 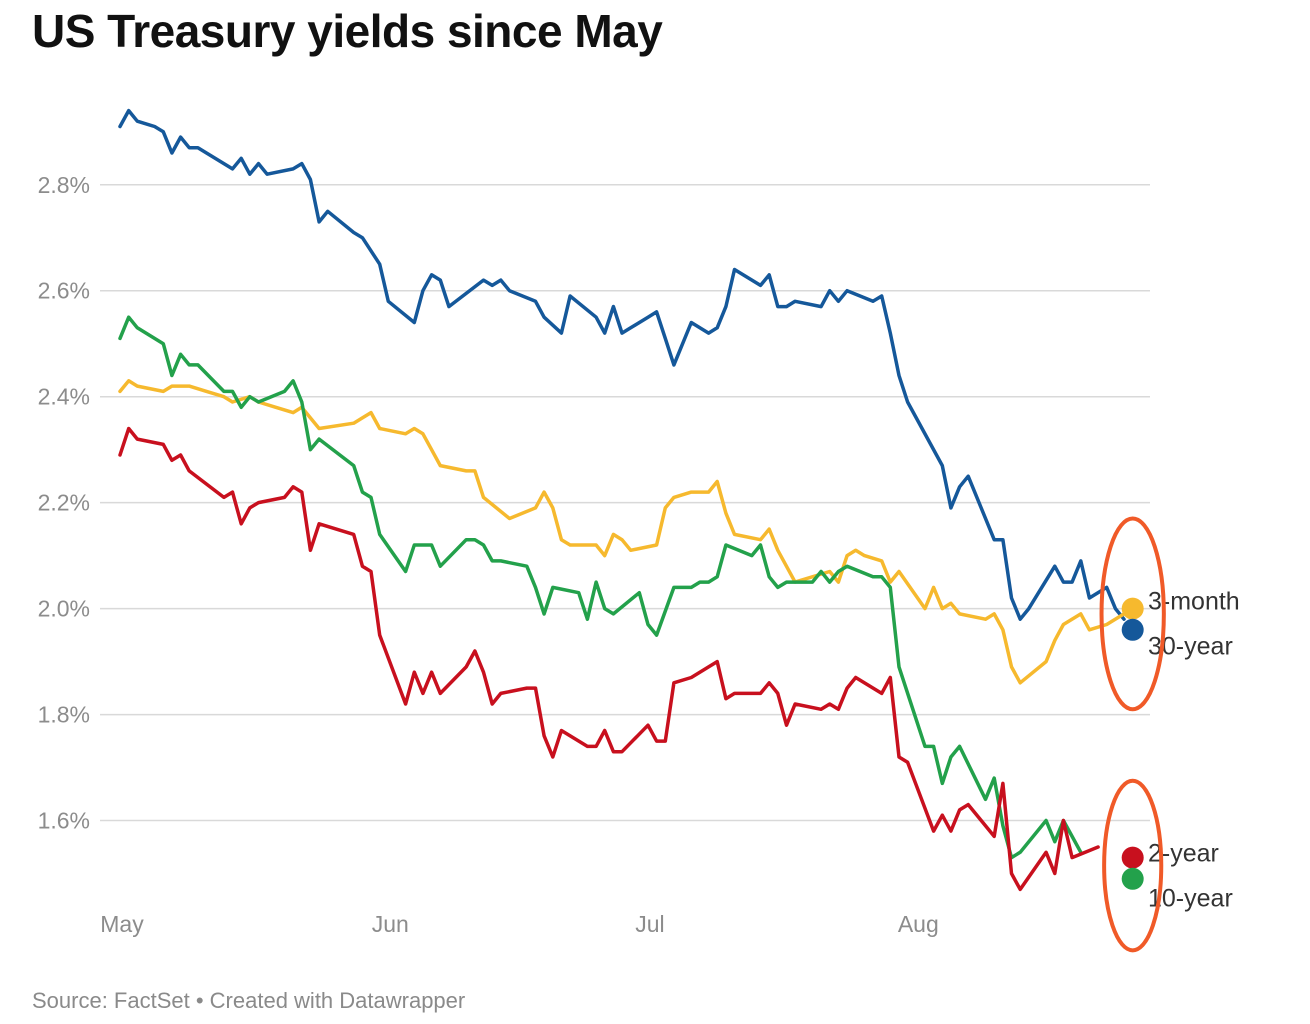 What do you see at coordinates (64, 397) in the screenshot?
I see `y-tick-label: 2.4%` at bounding box center [64, 397].